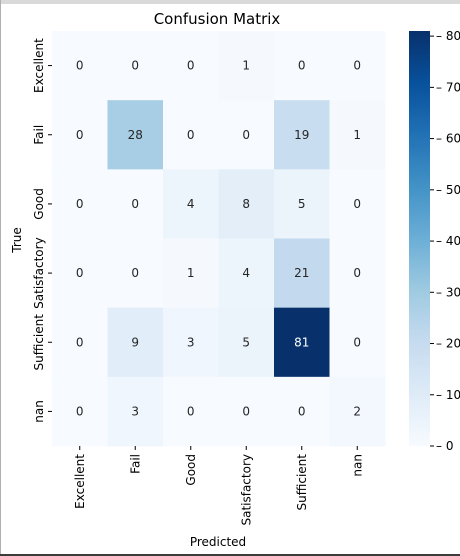 This screenshot has width=460, height=556. What do you see at coordinates (230, 2) in the screenshot?
I see `top-edge-strip` at bounding box center [230, 2].